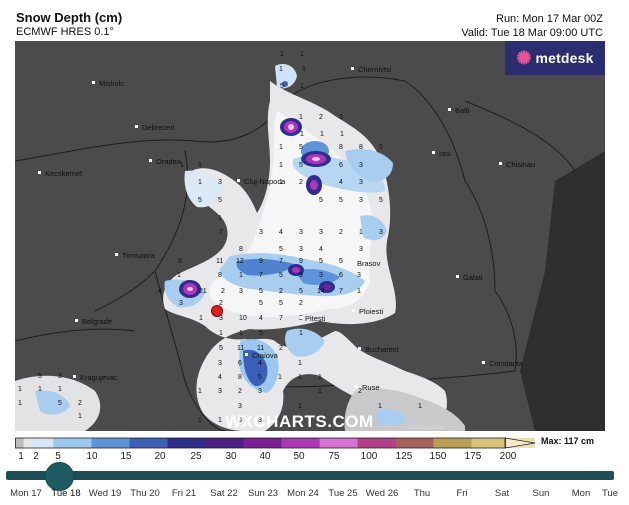  I want to click on legend-label: 1, so click(21, 456).